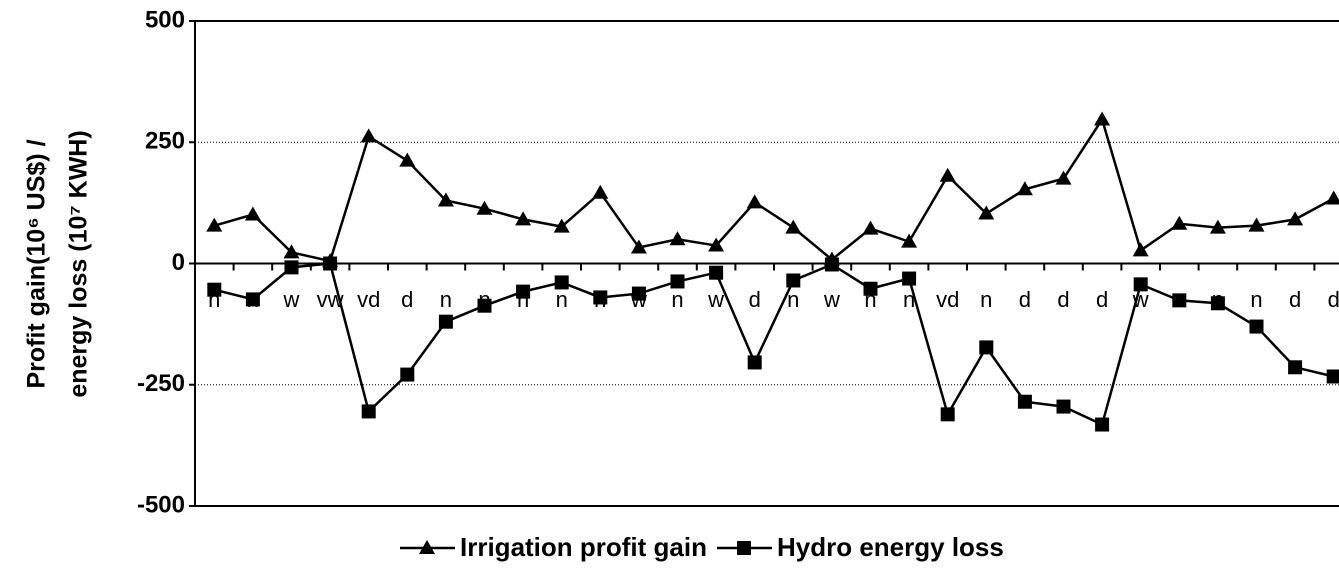 The width and height of the screenshot is (1339, 568). I want to click on y-tick-label: -250, so click(161, 383).